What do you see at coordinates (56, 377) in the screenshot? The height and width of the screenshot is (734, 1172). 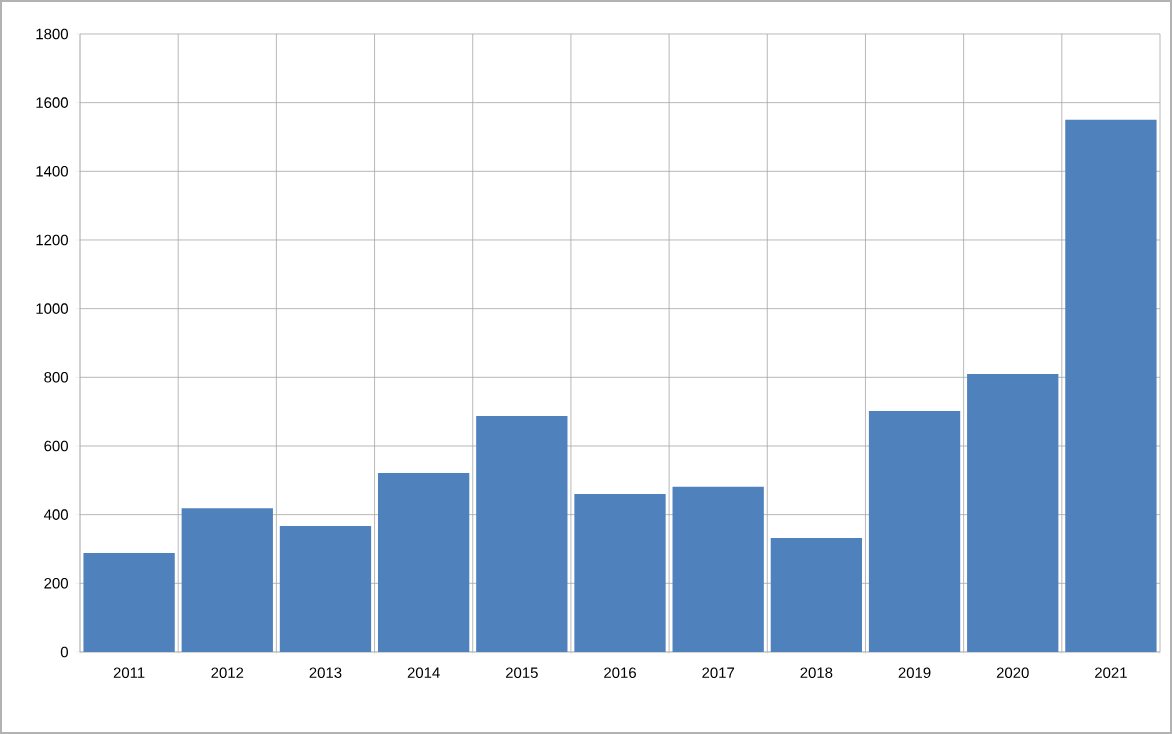 I see `y-tick-label: 800` at bounding box center [56, 377].